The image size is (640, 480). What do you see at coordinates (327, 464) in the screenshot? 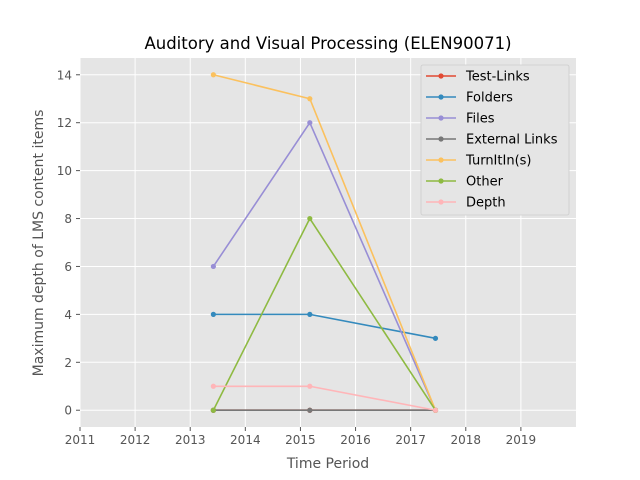
I see `x-axis-label: Time Period` at bounding box center [327, 464].